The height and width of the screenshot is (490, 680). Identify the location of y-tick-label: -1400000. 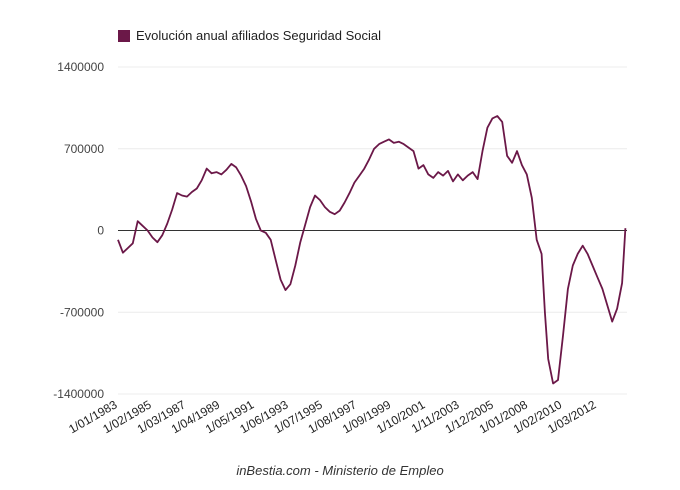
(78, 394).